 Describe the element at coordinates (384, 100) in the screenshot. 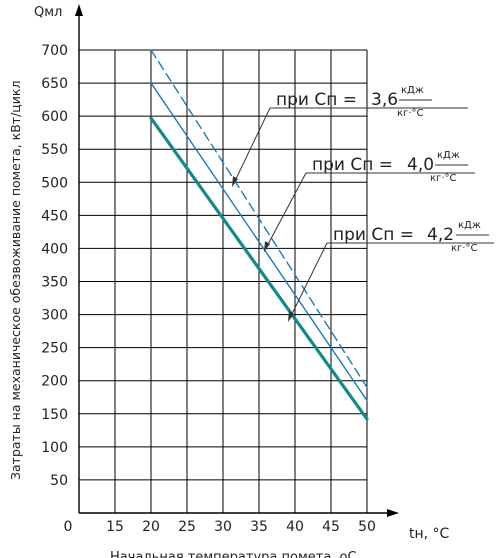

I see `annotation-value: 3,6` at that location.